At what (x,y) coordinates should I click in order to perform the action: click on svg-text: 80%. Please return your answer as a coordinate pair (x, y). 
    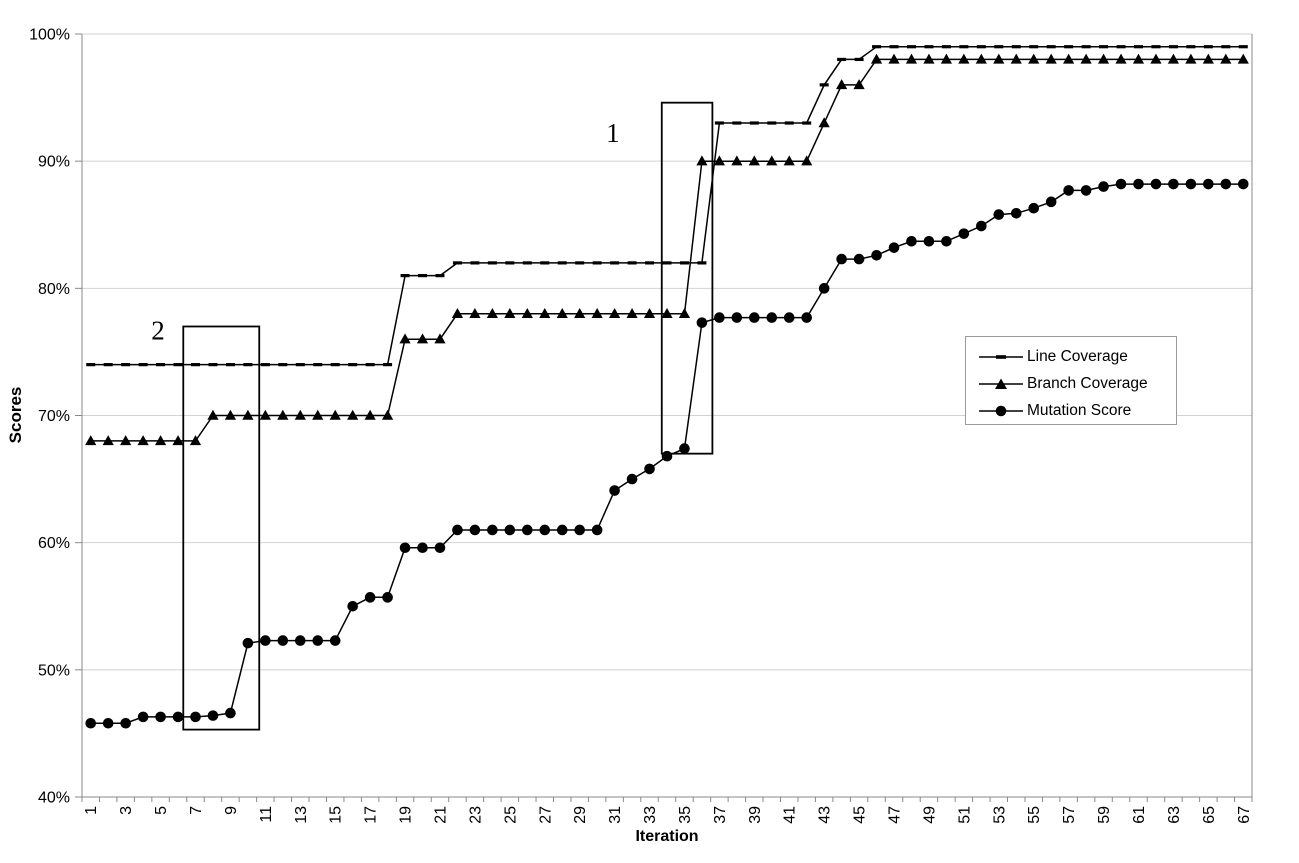
    Looking at the image, I should click on (54, 289).